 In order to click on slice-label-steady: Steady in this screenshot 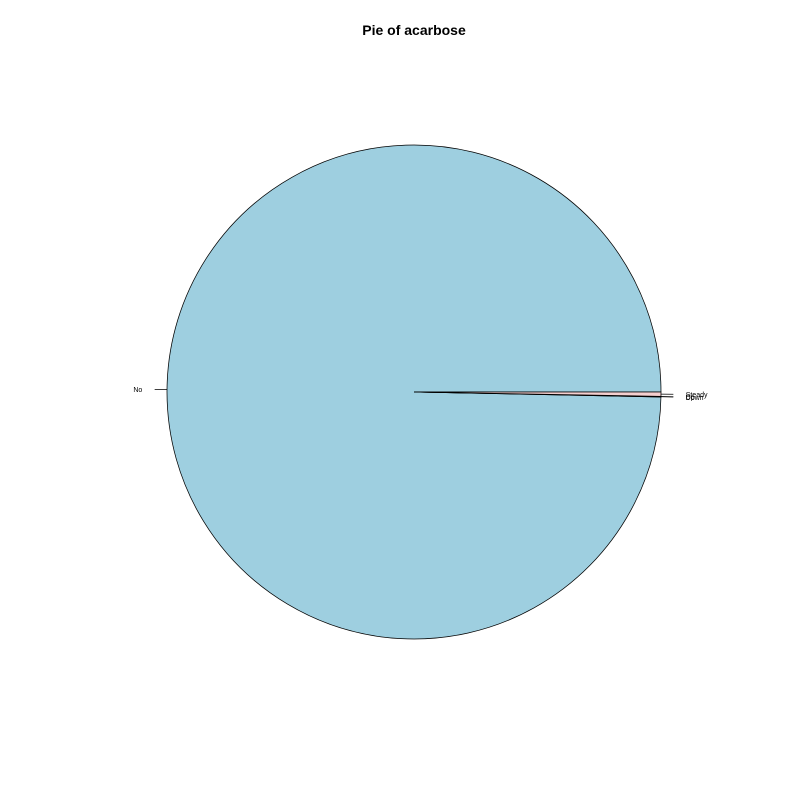, I will do `click(697, 395)`.